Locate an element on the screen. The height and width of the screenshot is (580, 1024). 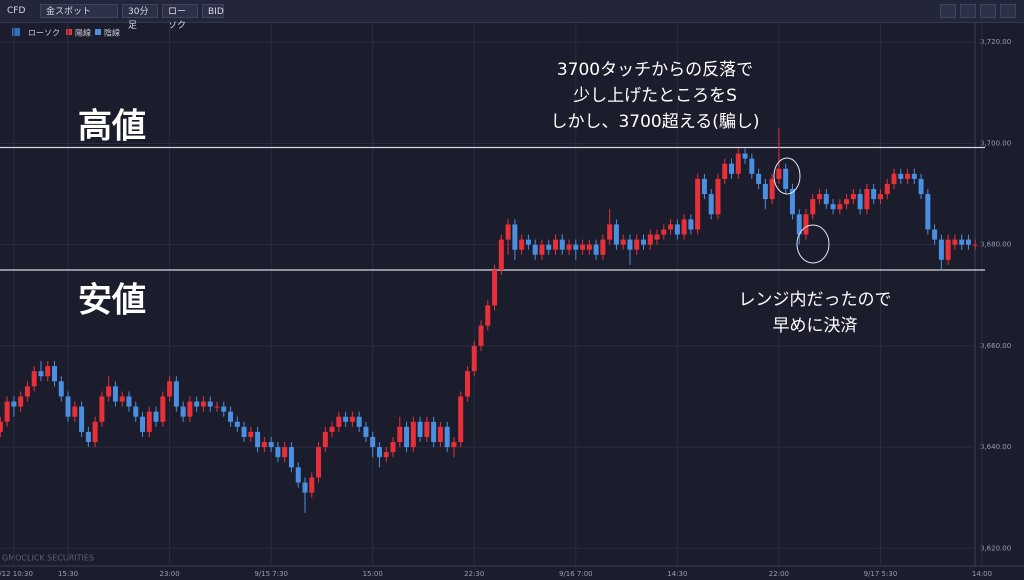
highlight-circle is located at coordinates (787, 176).